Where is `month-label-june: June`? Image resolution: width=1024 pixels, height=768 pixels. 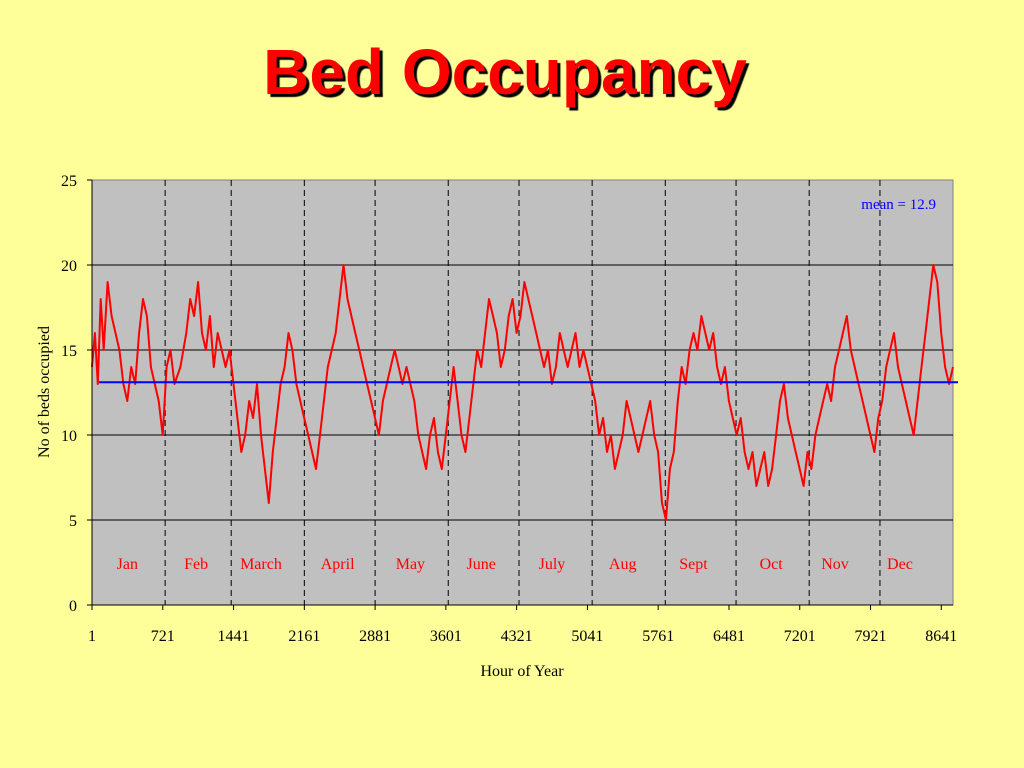
month-label-june: June is located at coordinates (481, 564).